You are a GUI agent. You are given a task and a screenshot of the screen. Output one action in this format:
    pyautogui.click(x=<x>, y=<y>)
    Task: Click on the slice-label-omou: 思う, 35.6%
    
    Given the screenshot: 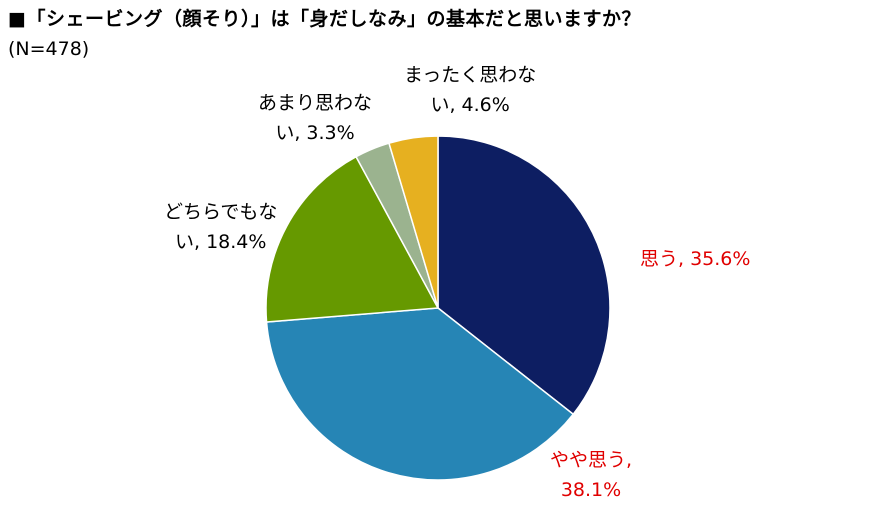 What is the action you would take?
    pyautogui.click(x=695, y=259)
    